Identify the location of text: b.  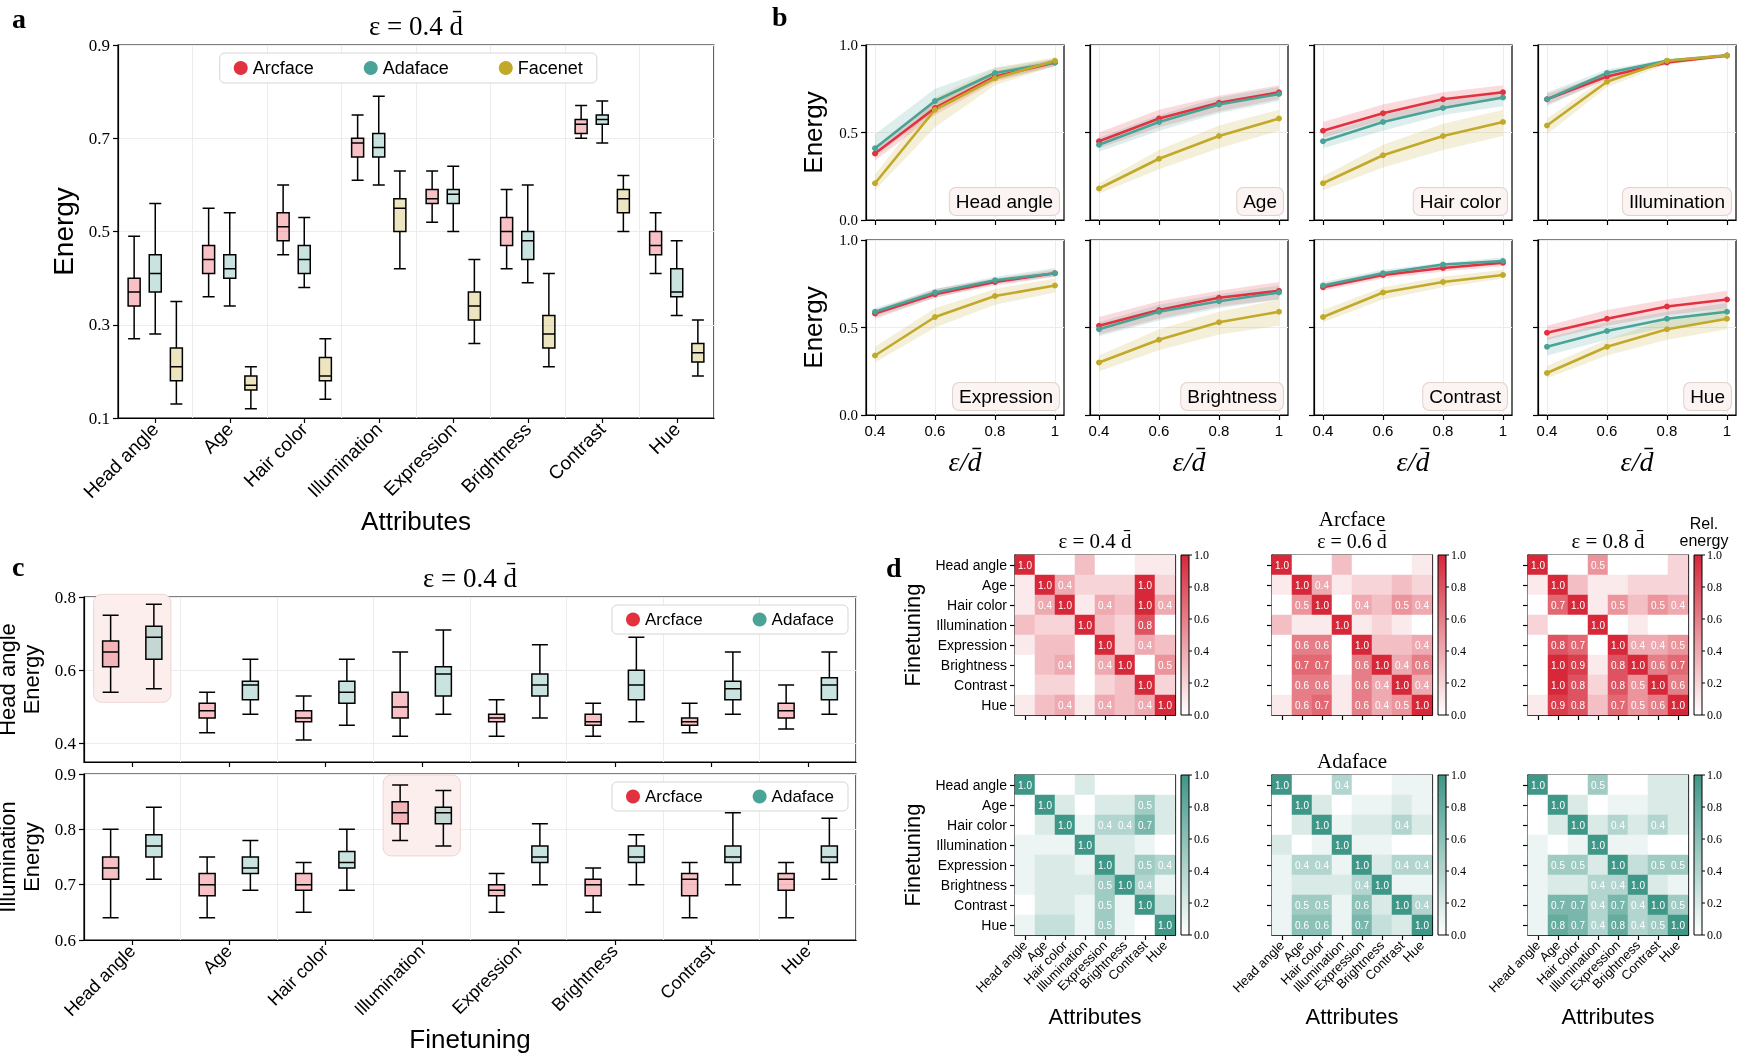
(780, 16).